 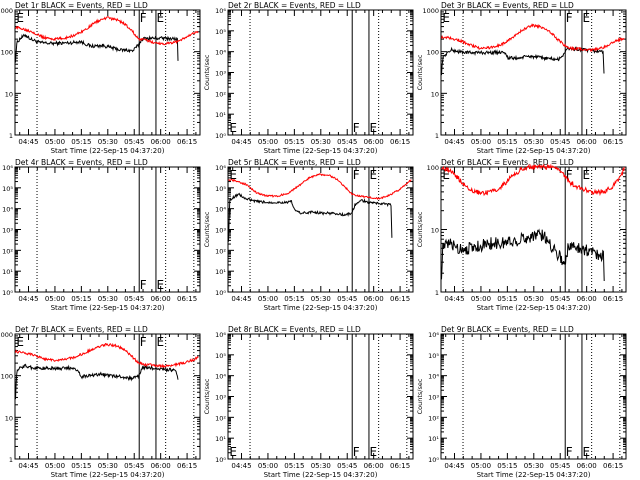 What do you see at coordinates (294, 5) in the screenshot?
I see `panel-title: Det 2r BLACK = Events, RED = LLD` at bounding box center [294, 5].